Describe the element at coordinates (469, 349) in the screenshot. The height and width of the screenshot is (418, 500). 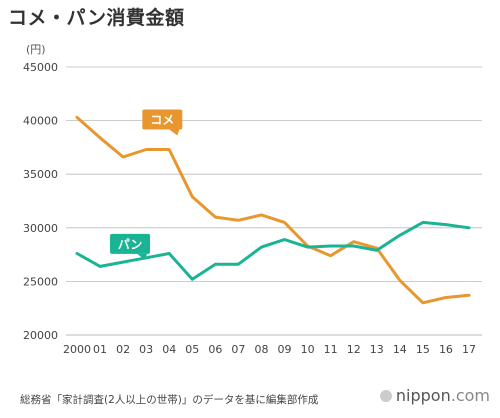
I see `x-tick-label: 17` at that location.